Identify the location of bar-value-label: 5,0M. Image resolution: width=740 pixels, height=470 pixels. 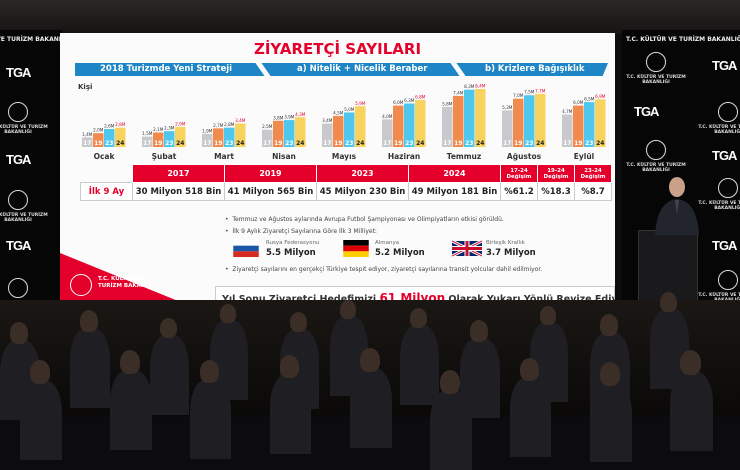
(349, 109).